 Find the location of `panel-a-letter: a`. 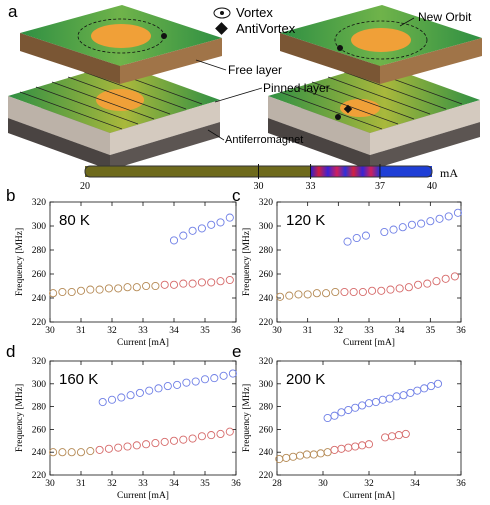

panel-a-letter: a is located at coordinates (13, 11).